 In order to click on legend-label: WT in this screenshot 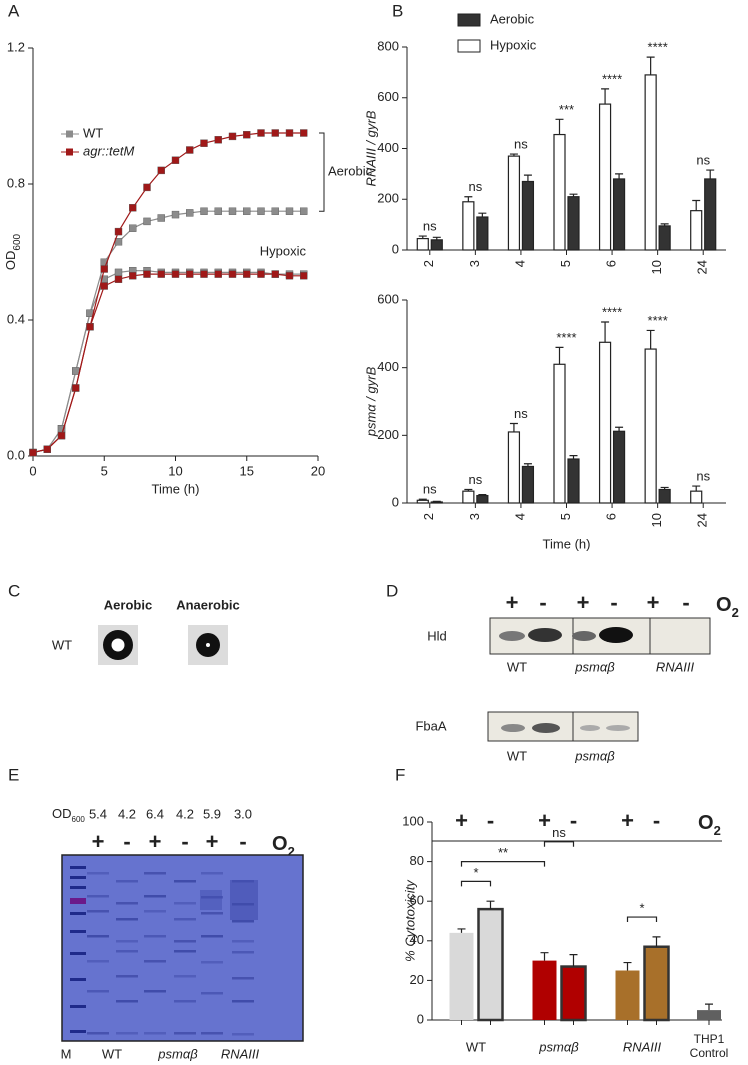, I will do `click(93, 132)`.